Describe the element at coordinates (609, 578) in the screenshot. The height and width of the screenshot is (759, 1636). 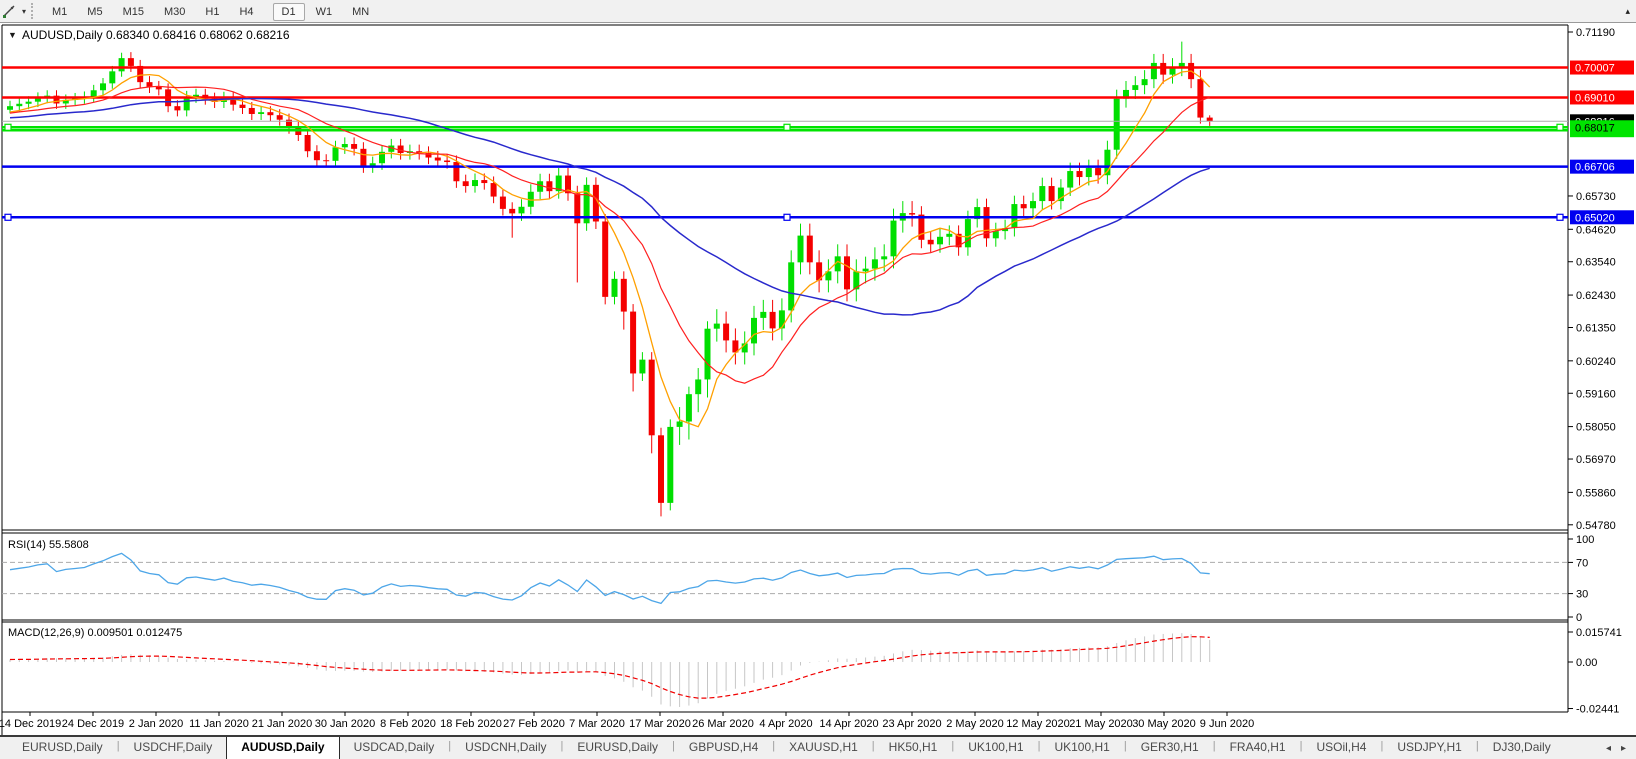
I see `rsi-line` at that location.